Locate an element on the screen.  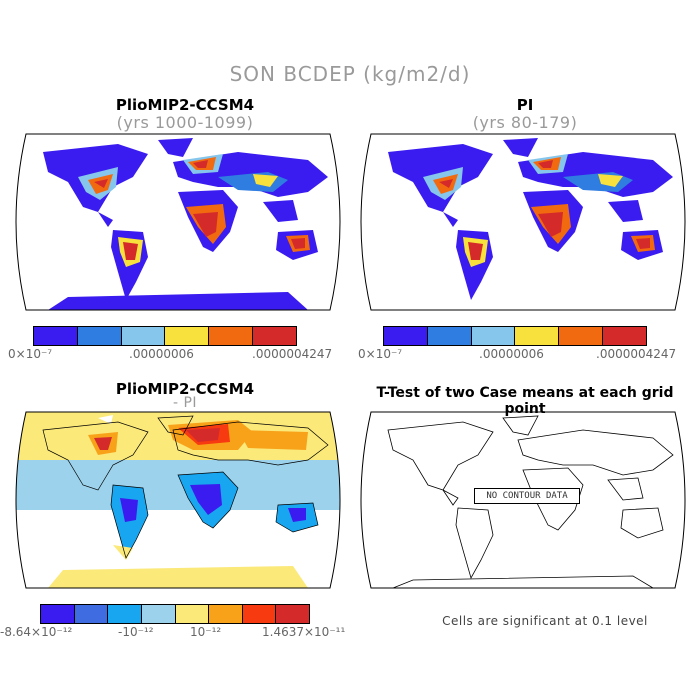
map-pi is located at coordinates (523, 222).